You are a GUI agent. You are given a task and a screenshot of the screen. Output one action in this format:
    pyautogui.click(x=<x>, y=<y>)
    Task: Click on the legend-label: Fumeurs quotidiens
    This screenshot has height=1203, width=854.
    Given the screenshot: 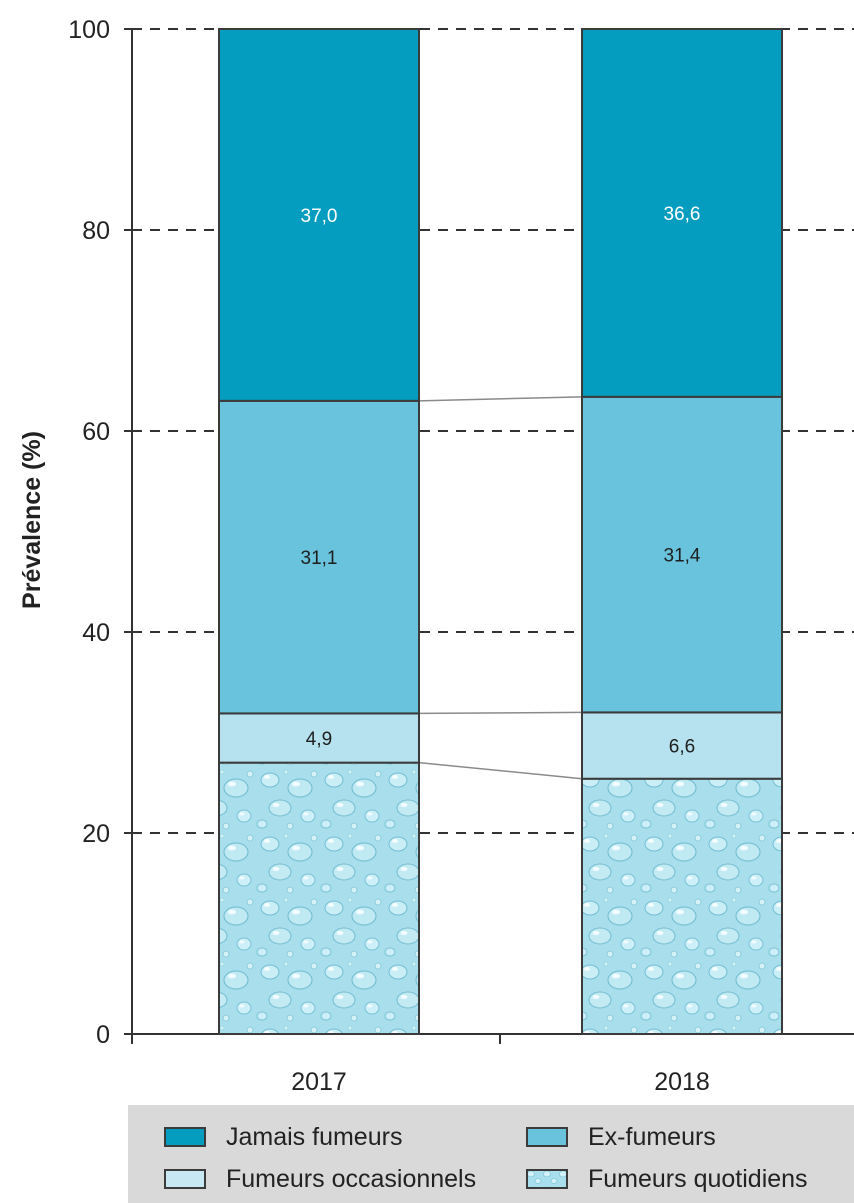 What is the action you would take?
    pyautogui.click(x=698, y=1178)
    